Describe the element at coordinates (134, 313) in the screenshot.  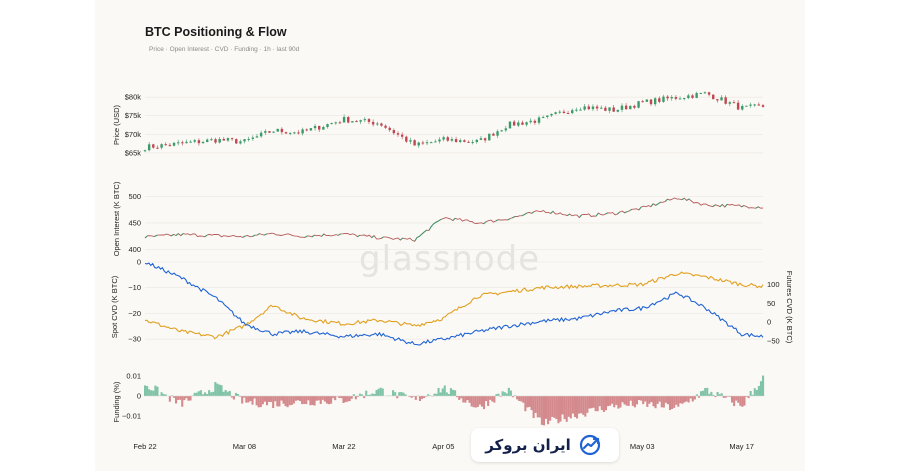
I see `spot-cvd-ytick-label: −20` at that location.